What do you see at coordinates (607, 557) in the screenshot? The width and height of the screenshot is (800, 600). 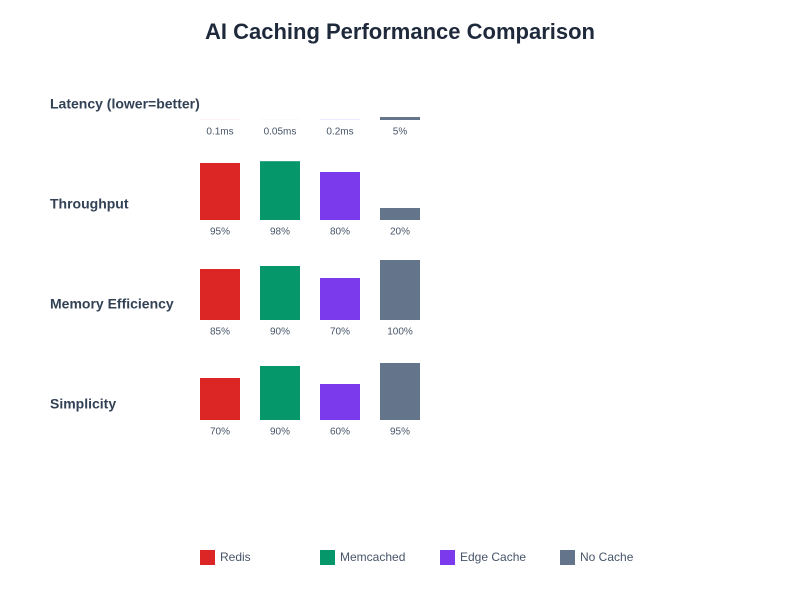 I see `legend-label: No Cache` at bounding box center [607, 557].